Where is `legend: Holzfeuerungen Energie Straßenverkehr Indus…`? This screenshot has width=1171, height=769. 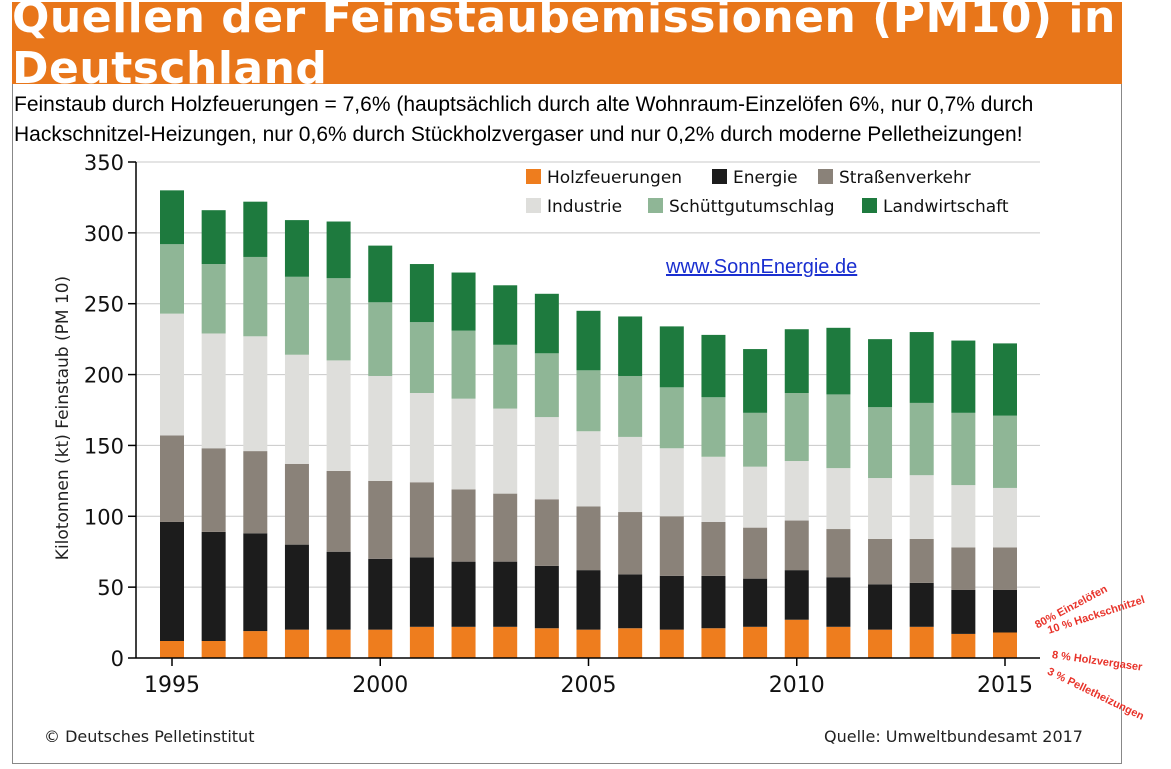 legend: Holzfeuerungen Energie Straßenverkehr Indus… is located at coordinates (767, 192).